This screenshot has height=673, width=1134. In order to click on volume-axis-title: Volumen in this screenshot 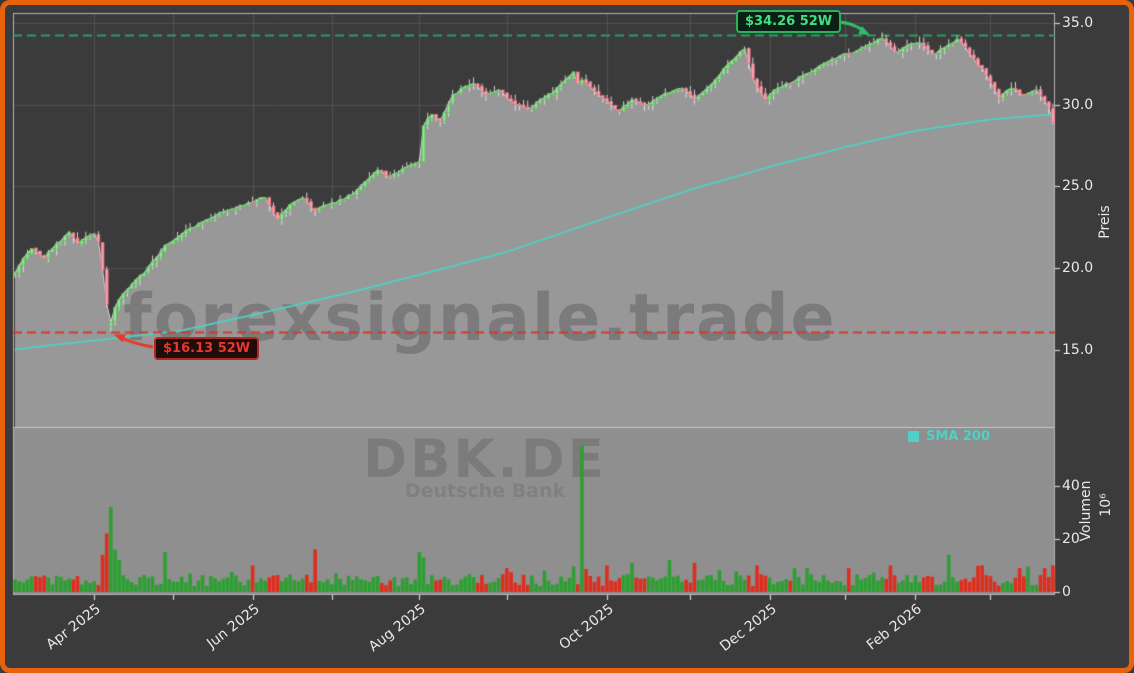, I will do `click(1086, 511)`.